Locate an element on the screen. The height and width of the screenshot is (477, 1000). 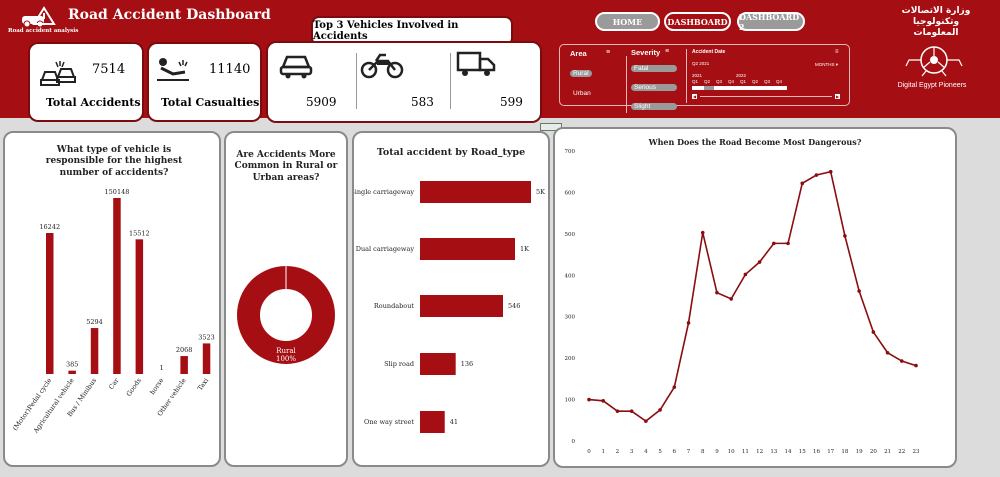
top3-title-box: Top 3 Vehicles Involved in Accidents is located at coordinates (412, 31).